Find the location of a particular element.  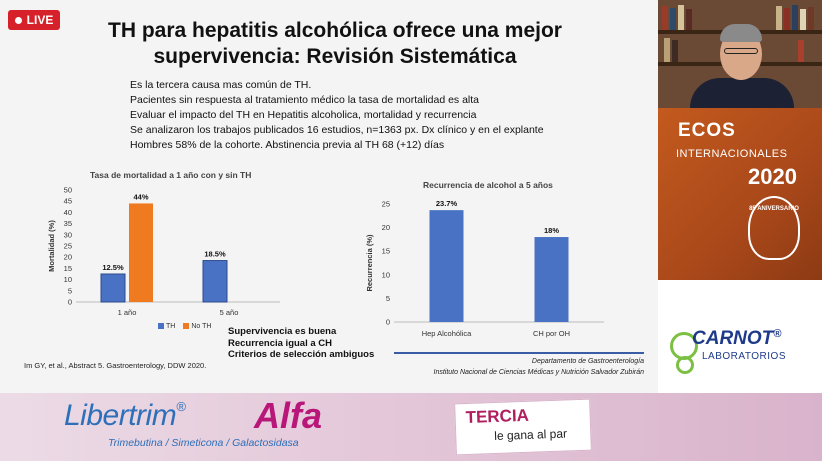

live-badge: LIVE is located at coordinates (34, 20).